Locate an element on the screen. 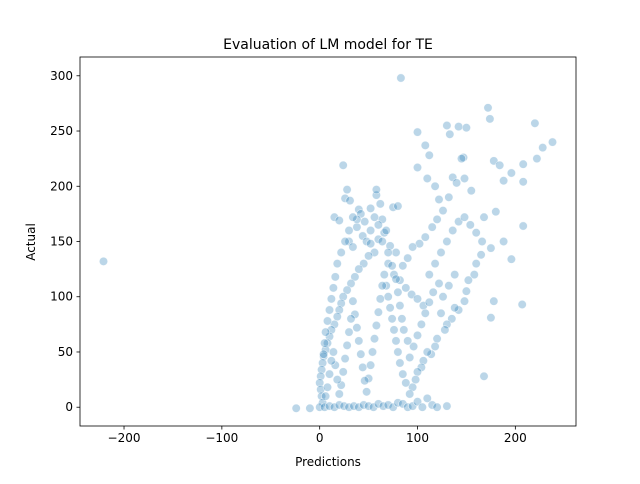  x-tick-label: 100 is located at coordinates (417, 438).